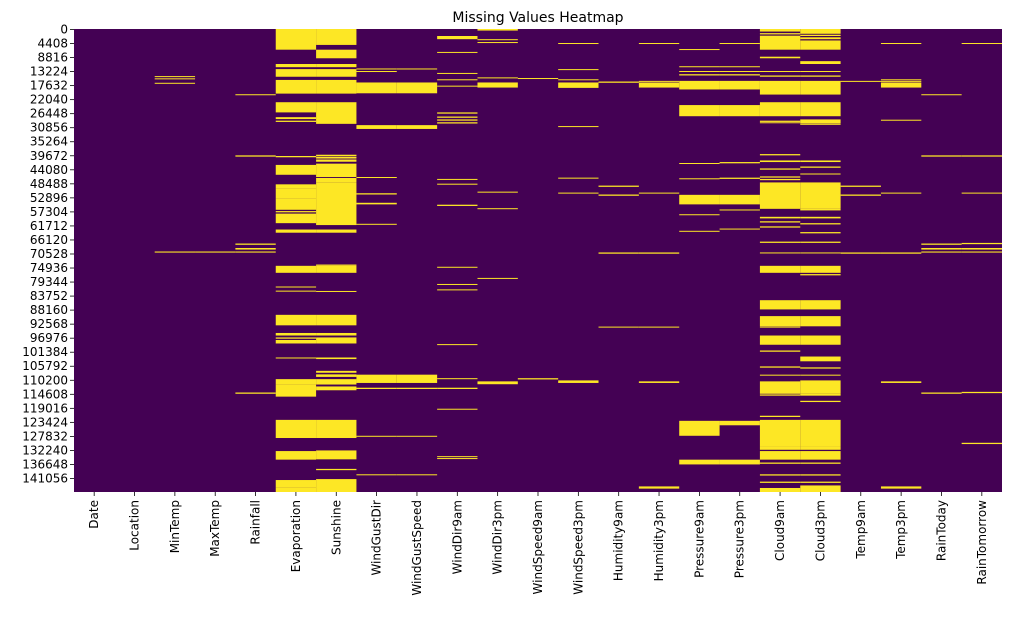  What do you see at coordinates (49, 268) in the screenshot?
I see `y-tick-label: 74936` at bounding box center [49, 268].